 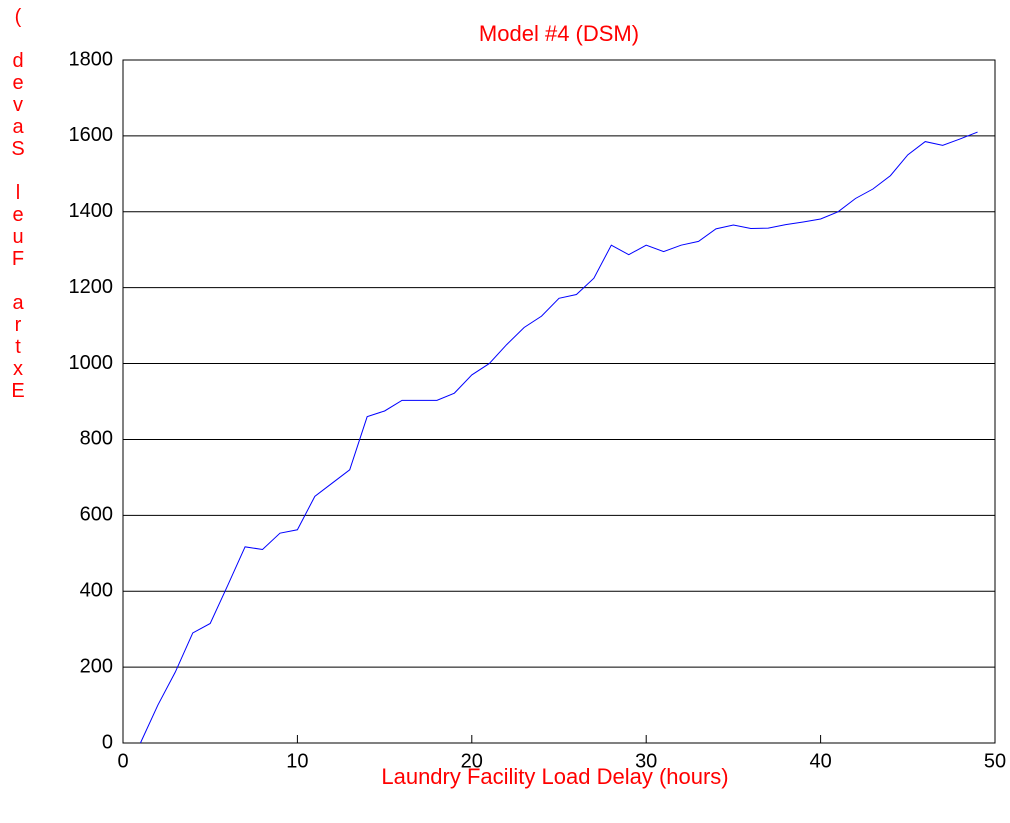 I want to click on y-axis-label: ( devaS leuF artxE, so click(x=18, y=204).